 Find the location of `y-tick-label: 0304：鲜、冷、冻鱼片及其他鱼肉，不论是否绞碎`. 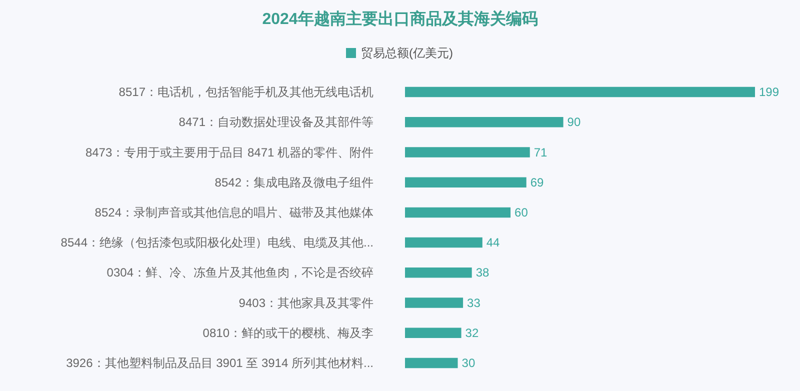

y-tick-label: 0304：鲜、冷、冻鱼片及其他鱼肉，不论是否绞碎 is located at coordinates (240, 273).